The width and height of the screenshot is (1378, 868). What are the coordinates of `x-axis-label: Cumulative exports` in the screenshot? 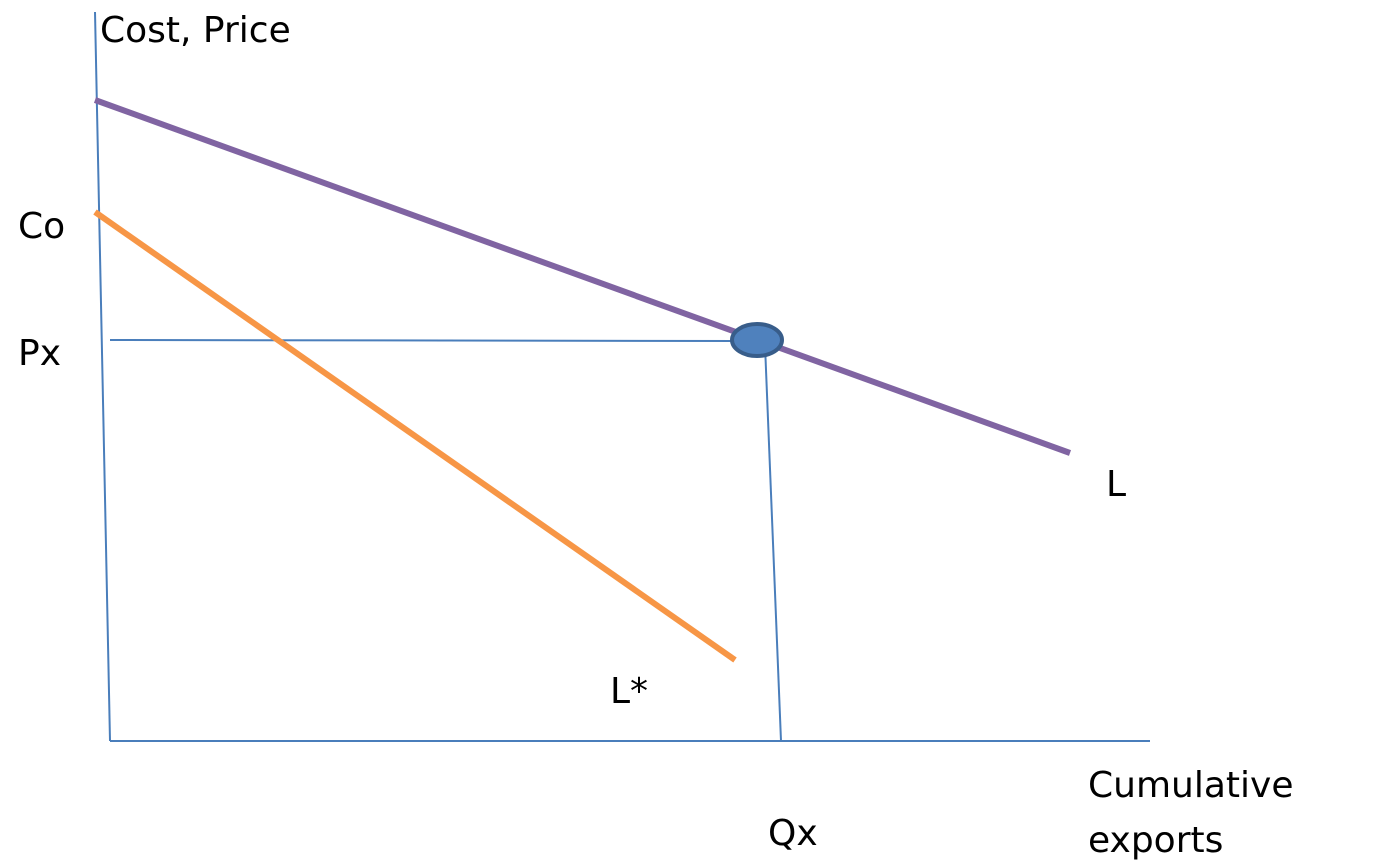 It's located at (1196, 813).